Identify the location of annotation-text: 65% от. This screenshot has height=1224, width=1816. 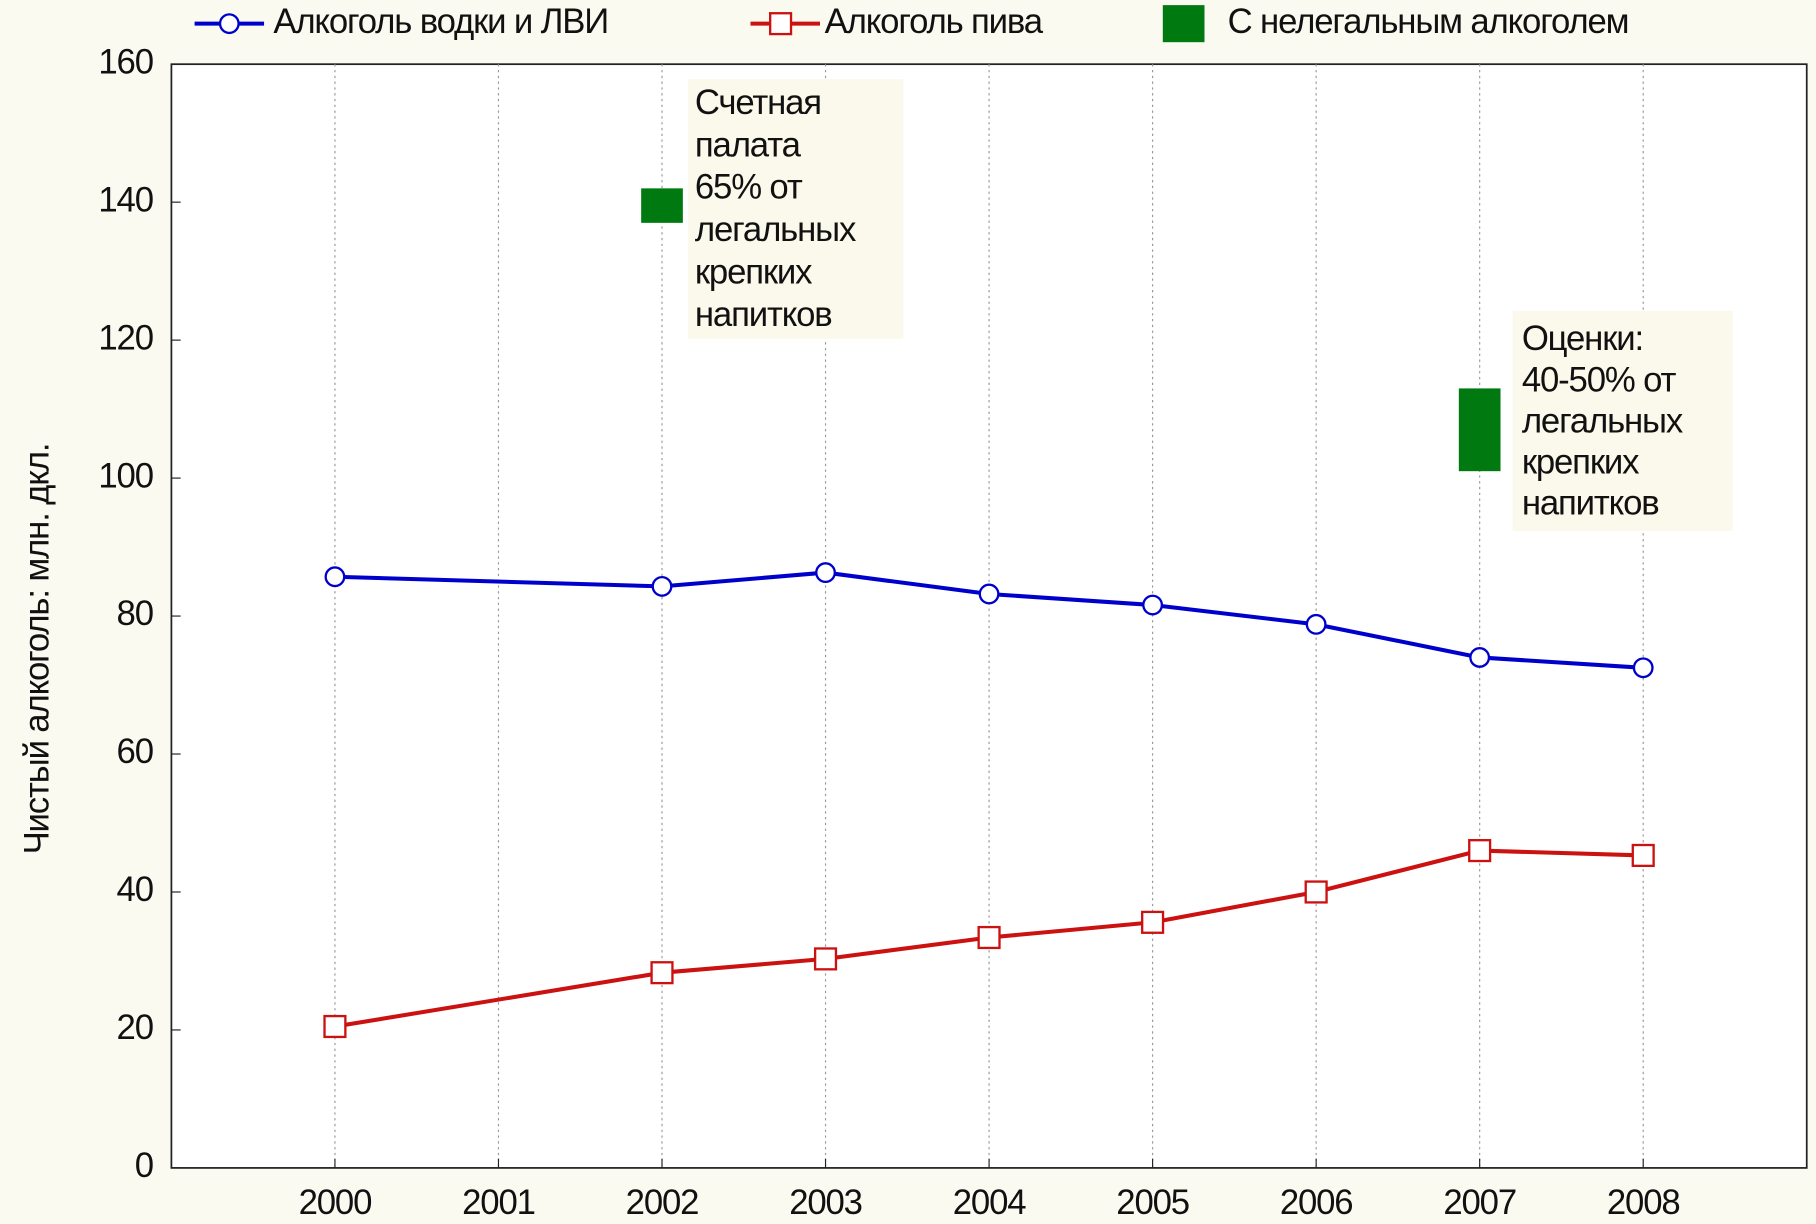
(749, 188).